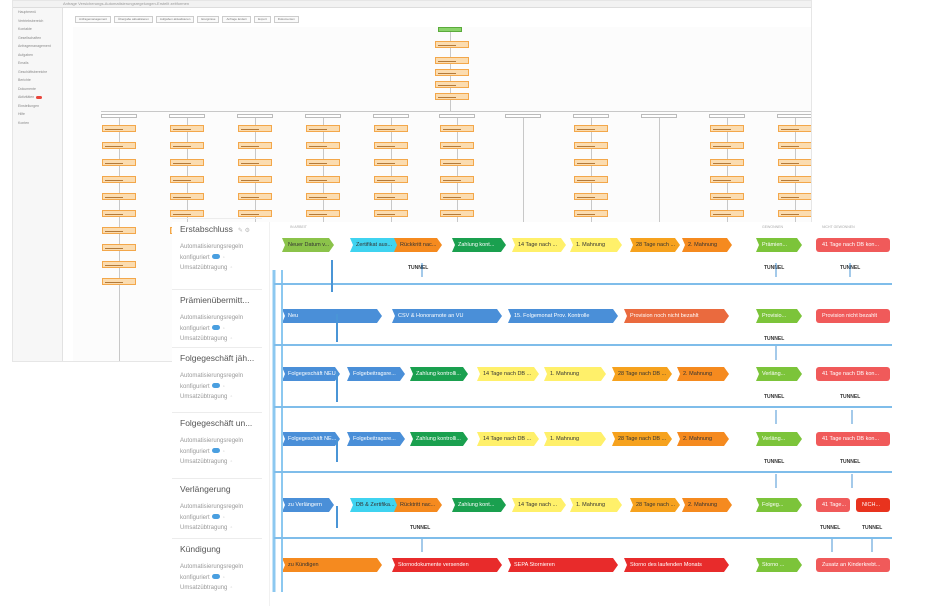  I want to click on sidebar-item: Einstellungen, so click(29, 105).